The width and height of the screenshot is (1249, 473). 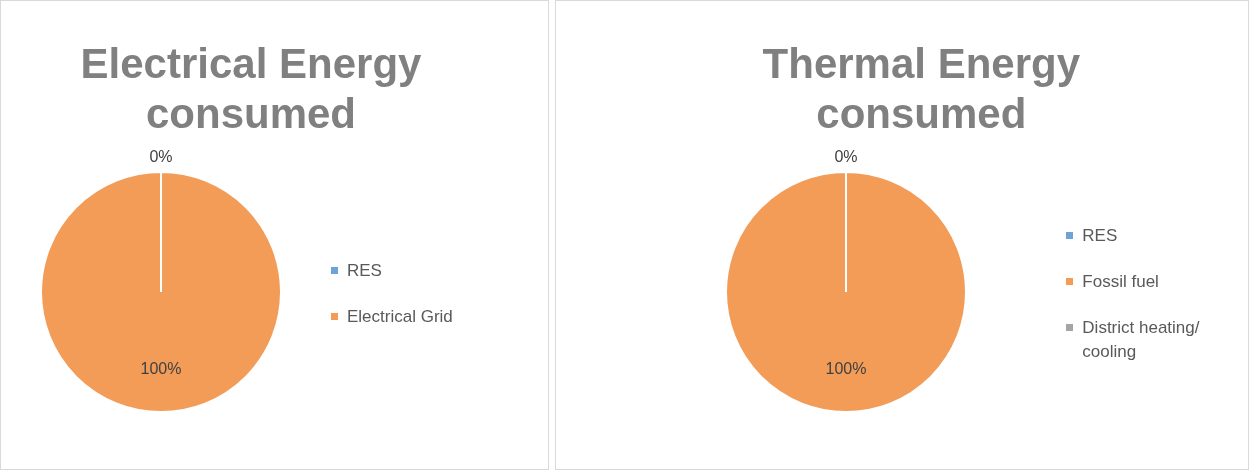 I want to click on chart-title: Electrical Energy consumed, so click(x=251, y=89).